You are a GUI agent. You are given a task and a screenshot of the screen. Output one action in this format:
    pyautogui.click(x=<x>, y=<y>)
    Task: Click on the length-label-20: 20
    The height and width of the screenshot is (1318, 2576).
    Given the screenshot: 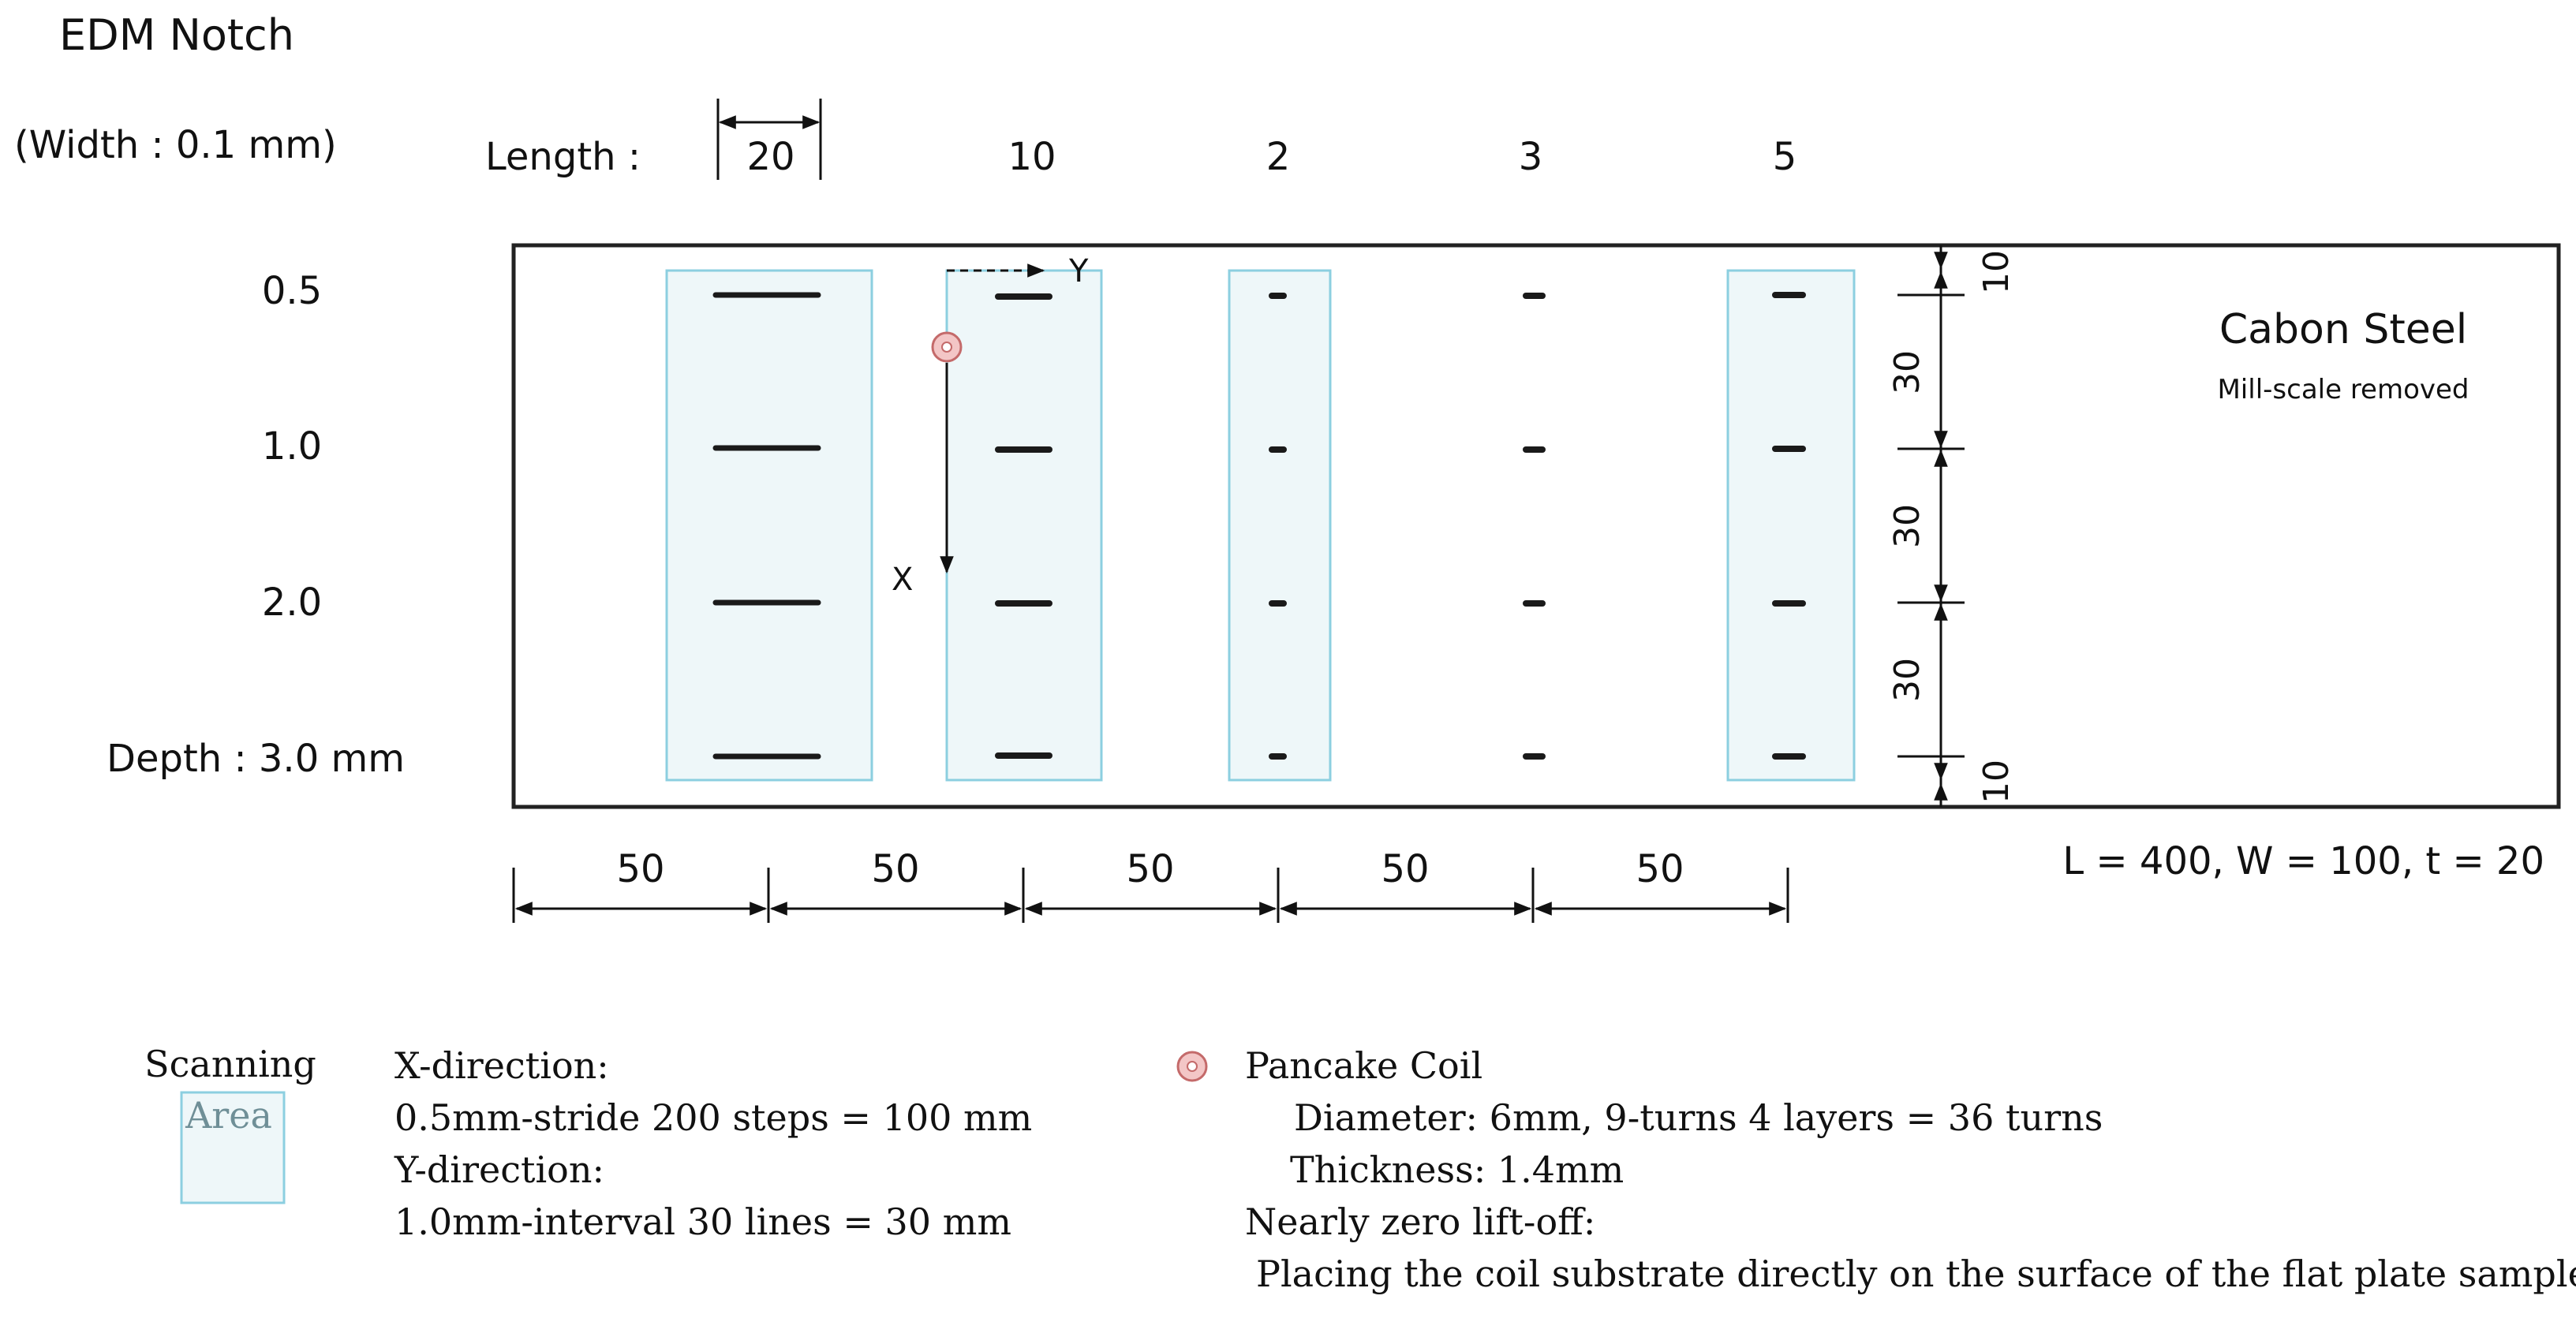 What is the action you would take?
    pyautogui.click(x=770, y=157)
    